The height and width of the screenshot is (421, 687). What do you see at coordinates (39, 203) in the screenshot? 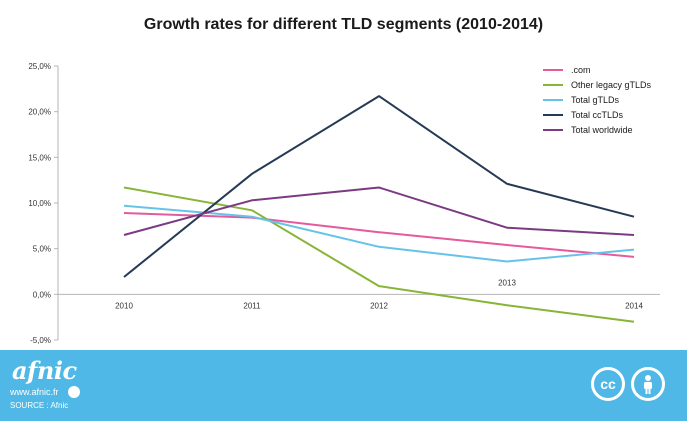
I see `y-tick-label: 10,0%` at bounding box center [39, 203].